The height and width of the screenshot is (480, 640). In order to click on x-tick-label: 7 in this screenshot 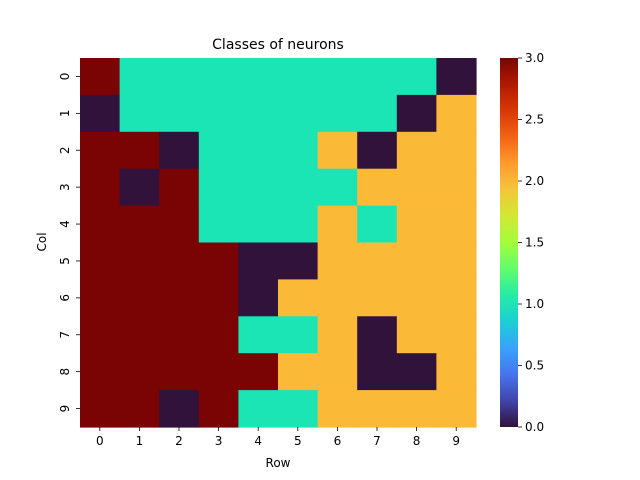, I will do `click(377, 441)`.